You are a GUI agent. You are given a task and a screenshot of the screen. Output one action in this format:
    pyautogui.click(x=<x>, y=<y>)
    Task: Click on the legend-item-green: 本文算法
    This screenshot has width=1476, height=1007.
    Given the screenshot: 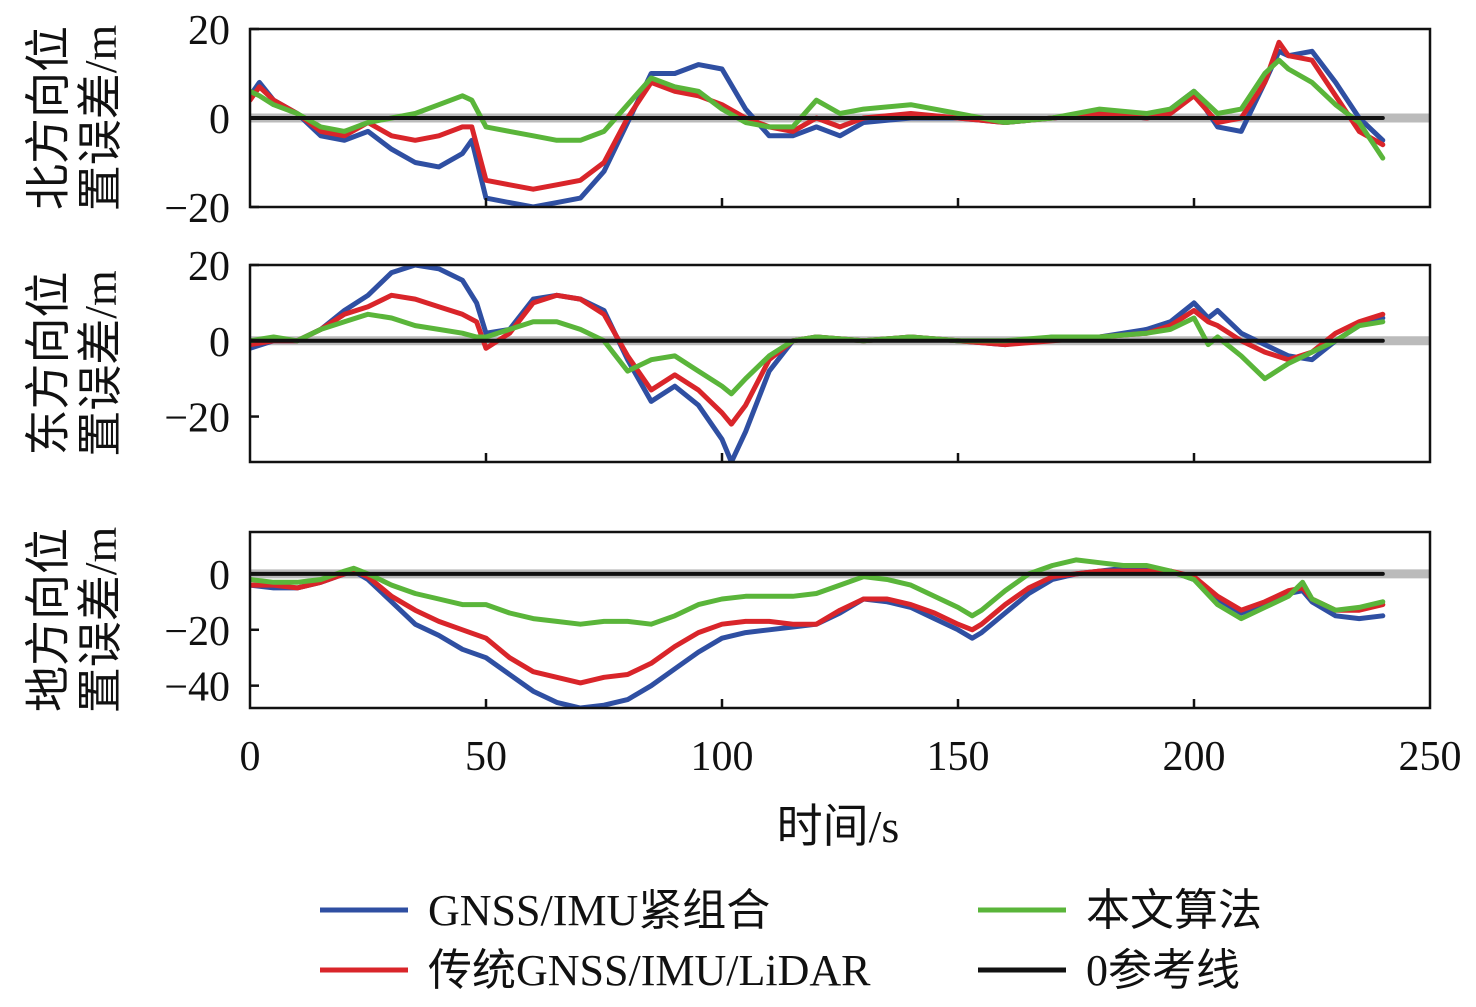 What is the action you would take?
    pyautogui.click(x=1120, y=910)
    